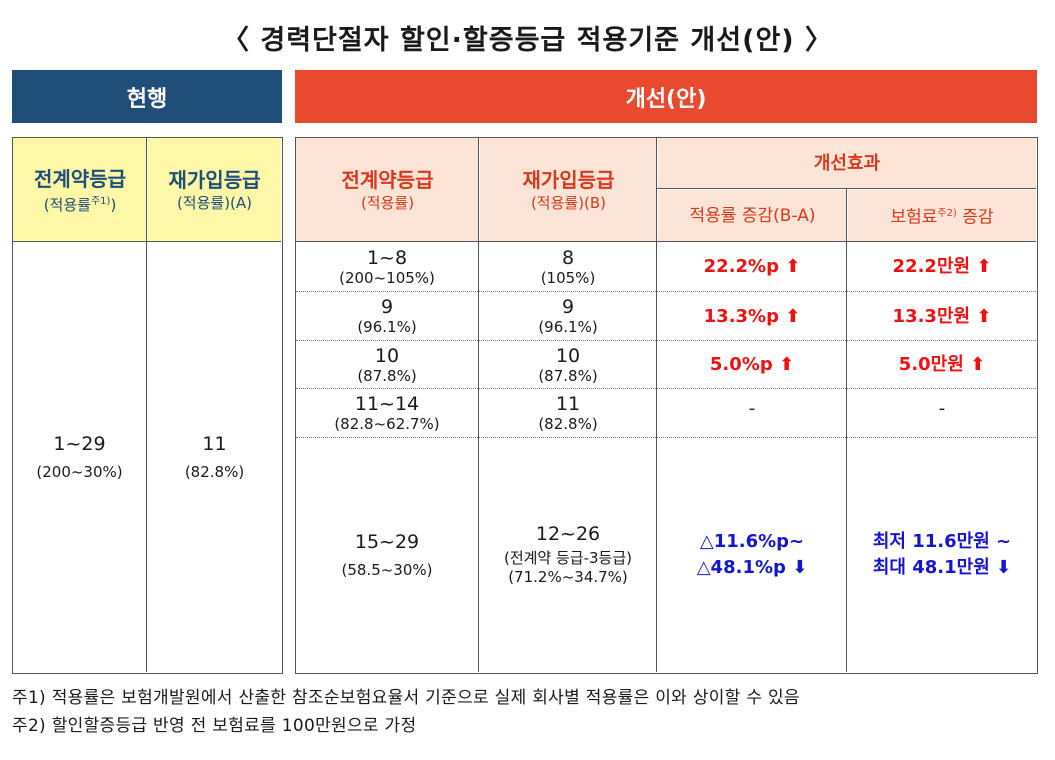 Image resolution: width=1055 pixels, height=760 pixels. I want to click on improved-rejoin-grade-header: 재가입등급 (적용률)(B), so click(568, 190).